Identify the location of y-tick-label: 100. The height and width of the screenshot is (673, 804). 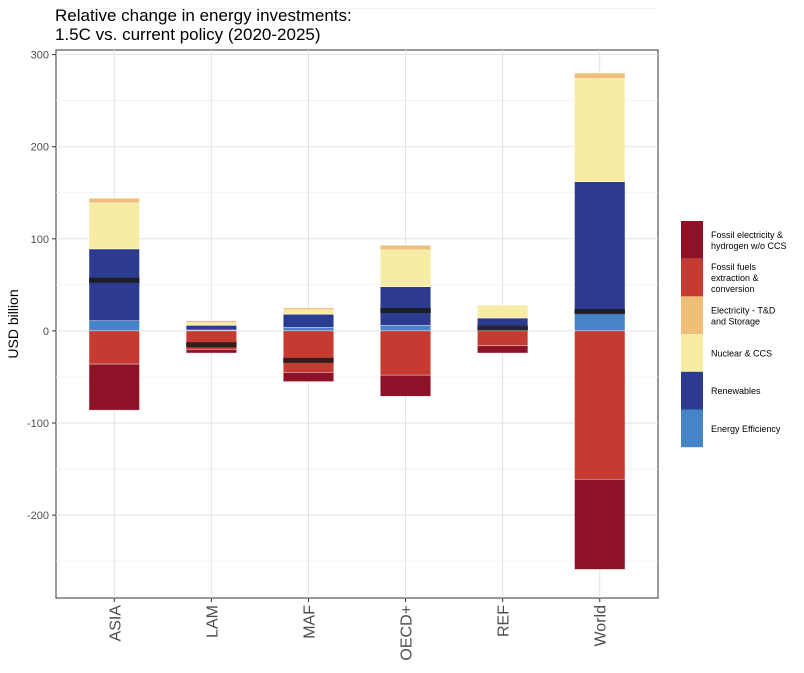
(40, 240).